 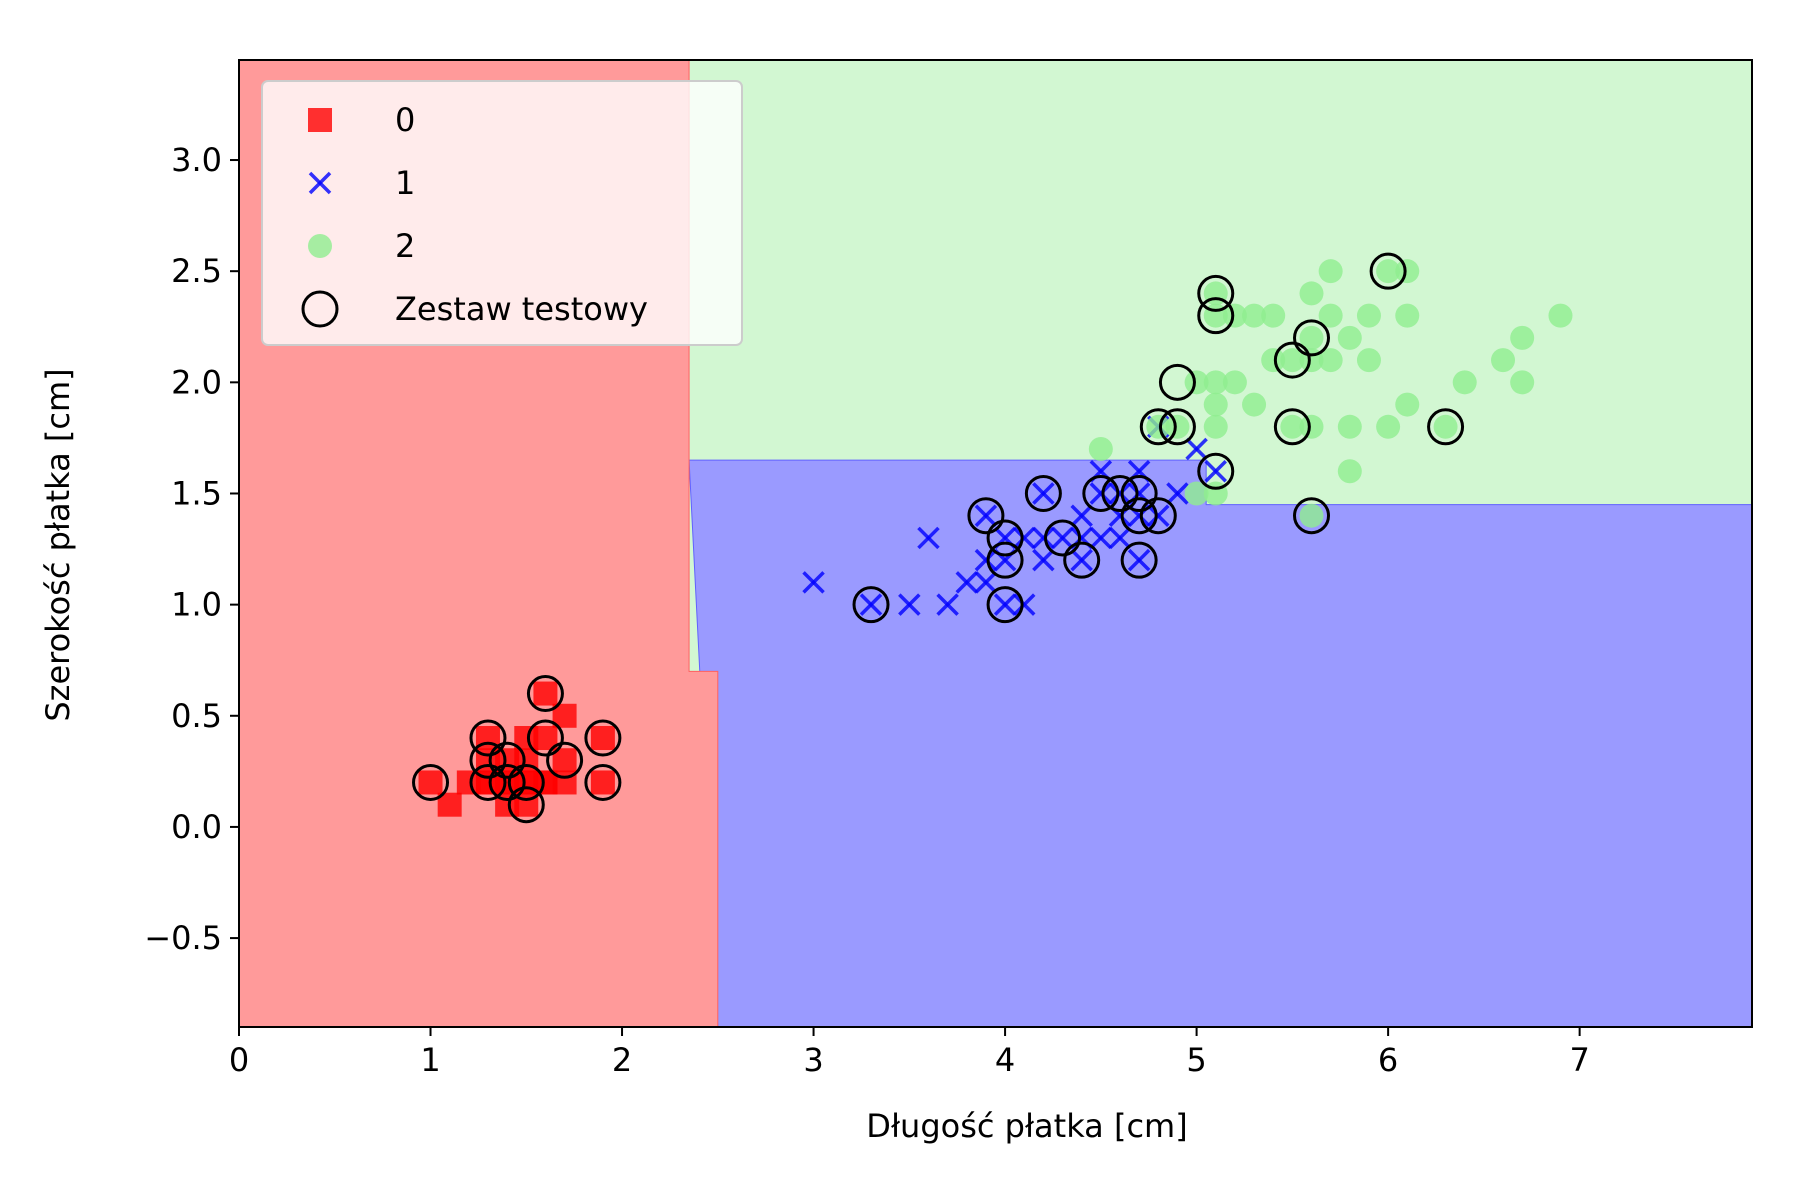 I want to click on y-tick-label: −0.5, so click(x=183, y=938).